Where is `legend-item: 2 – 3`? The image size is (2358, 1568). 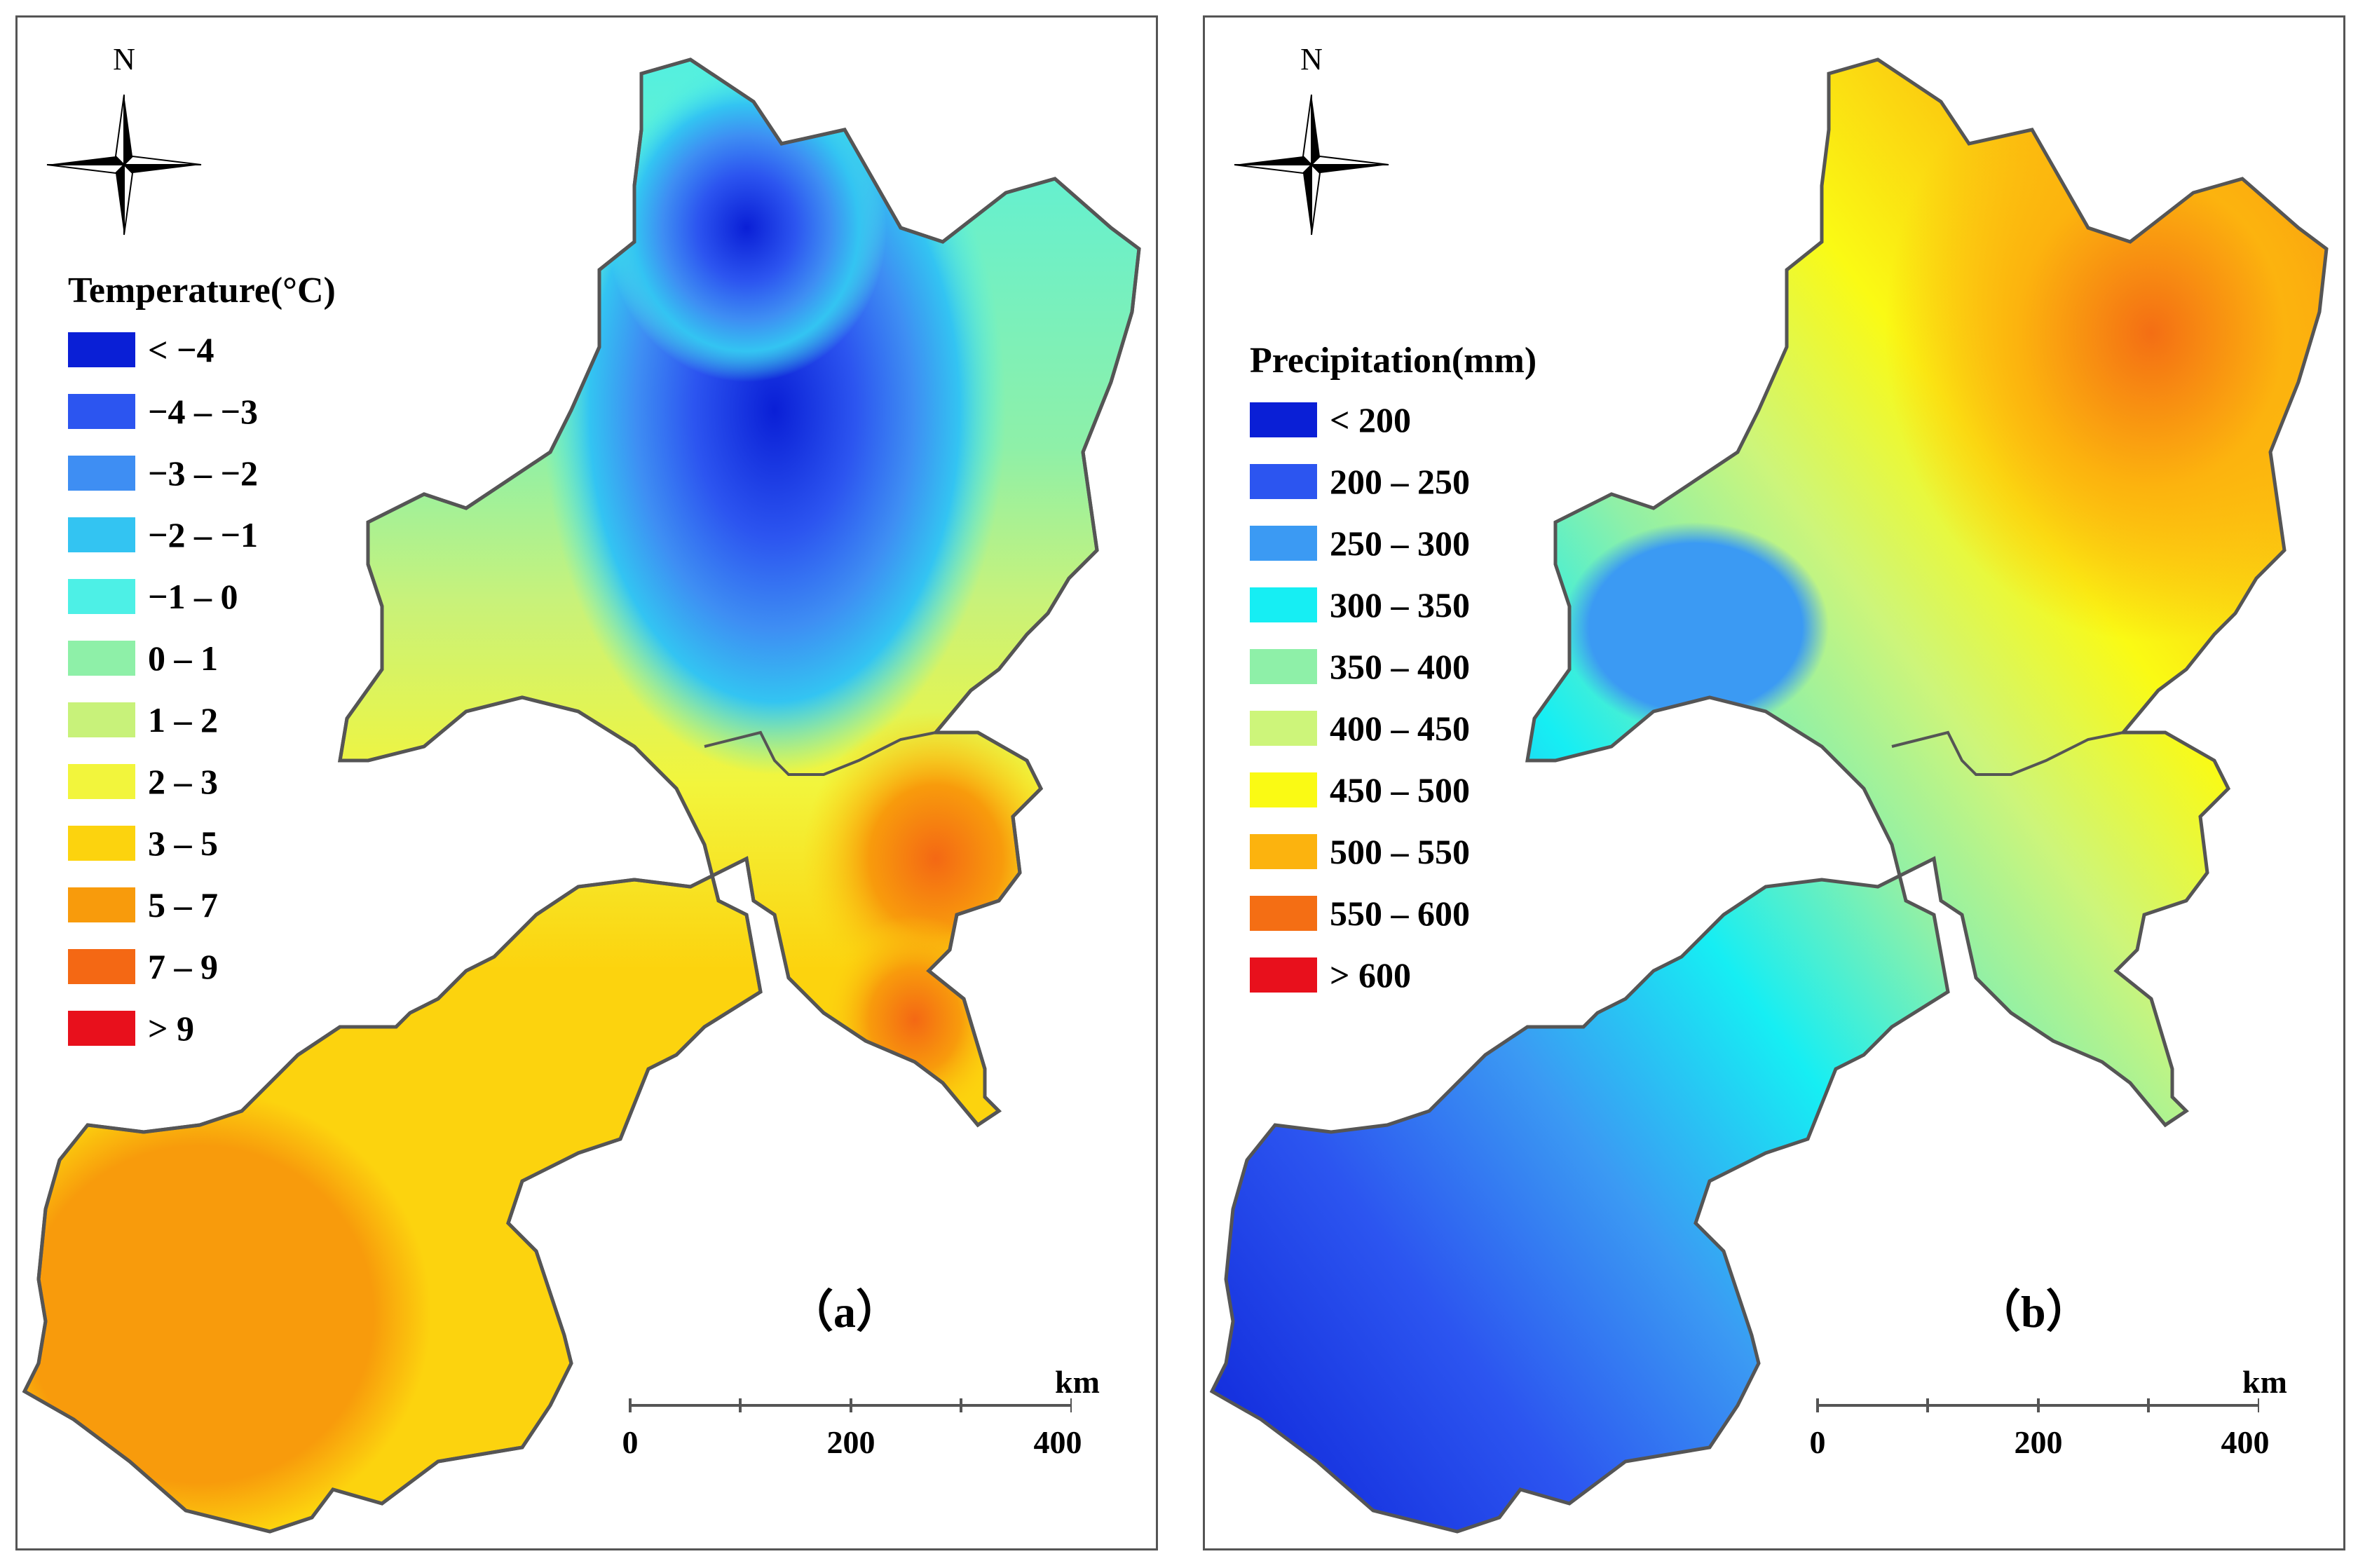 legend-item: 2 – 3 is located at coordinates (202, 781).